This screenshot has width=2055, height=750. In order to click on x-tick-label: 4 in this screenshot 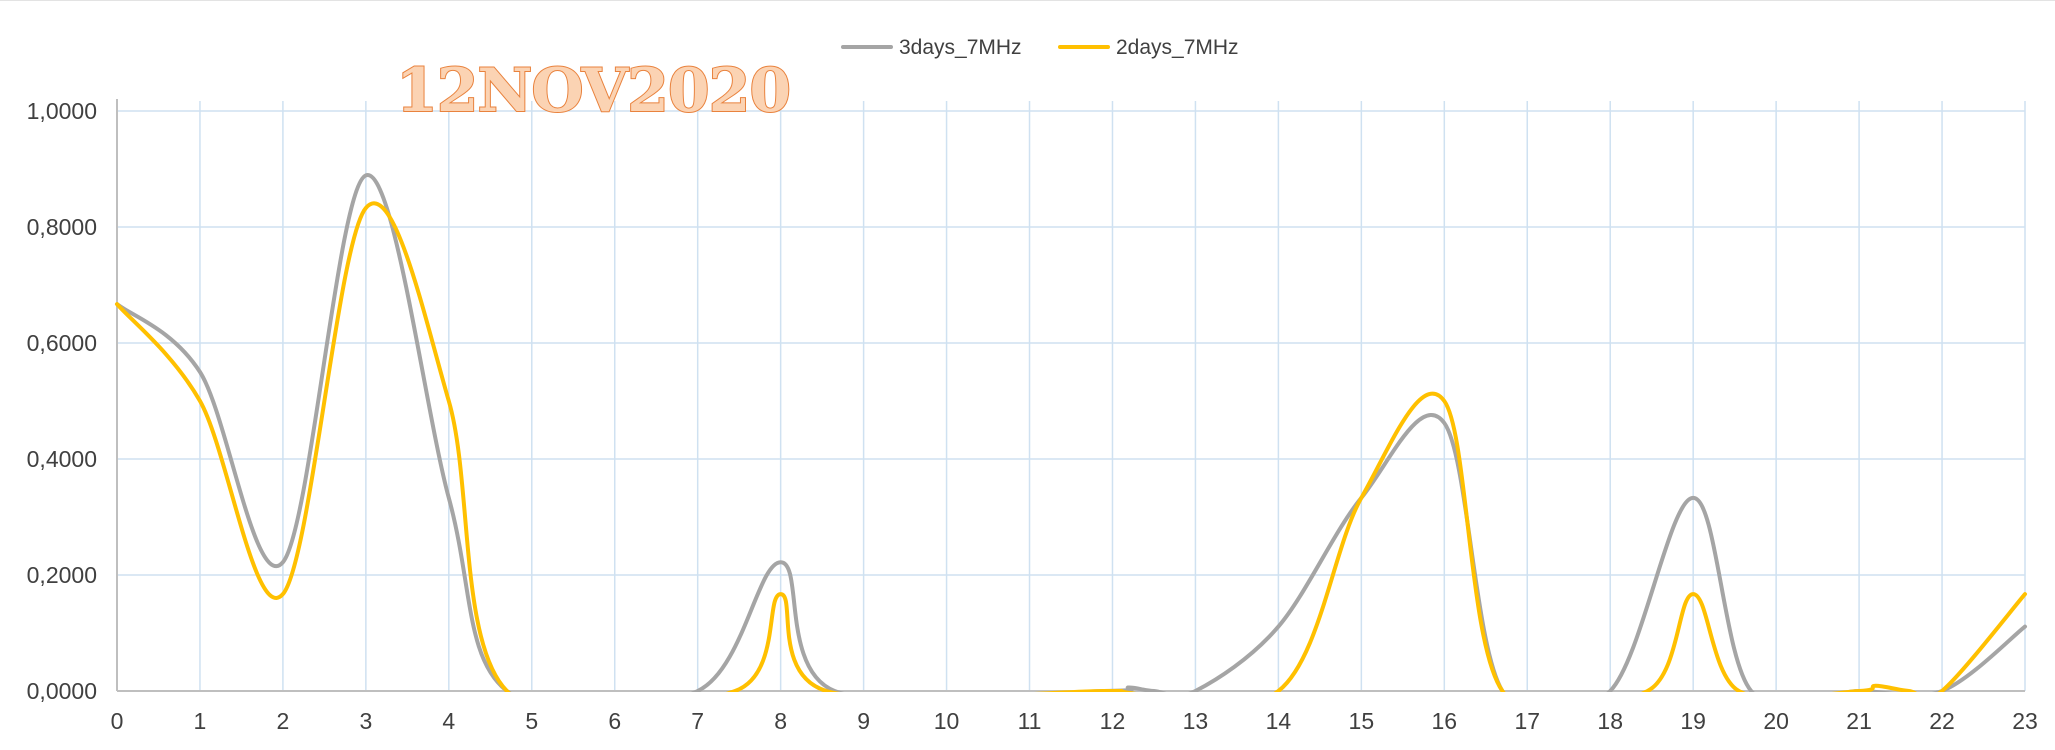, I will do `click(448, 721)`.